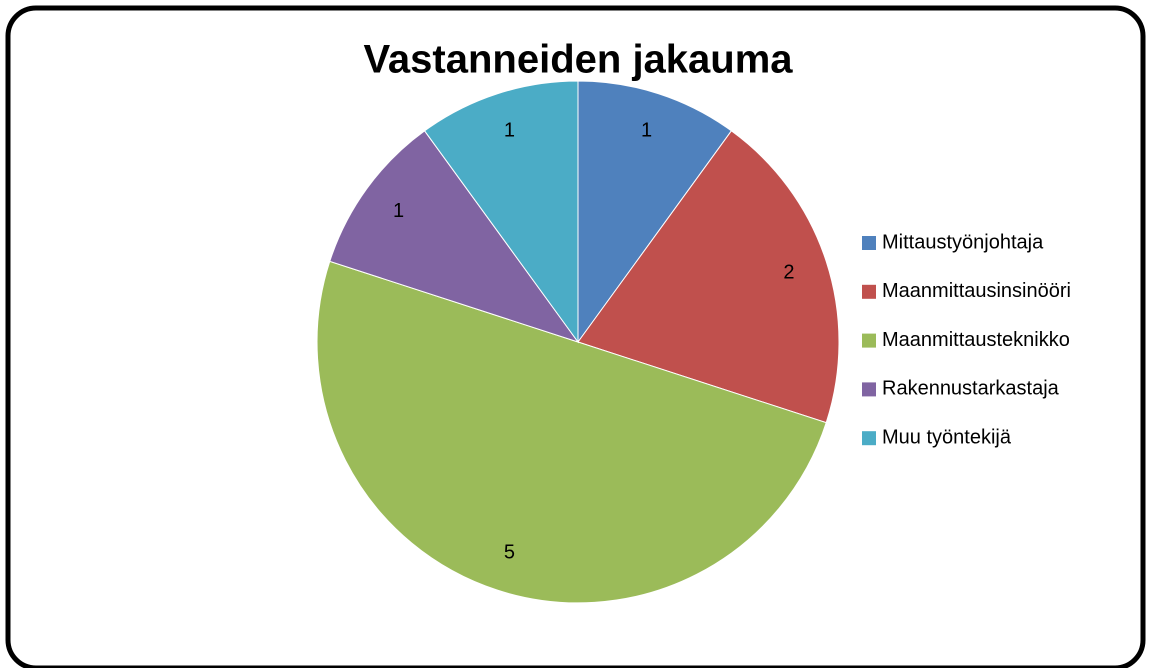 The image size is (1151, 668). Describe the element at coordinates (788, 273) in the screenshot. I see `data-label: 2` at that location.